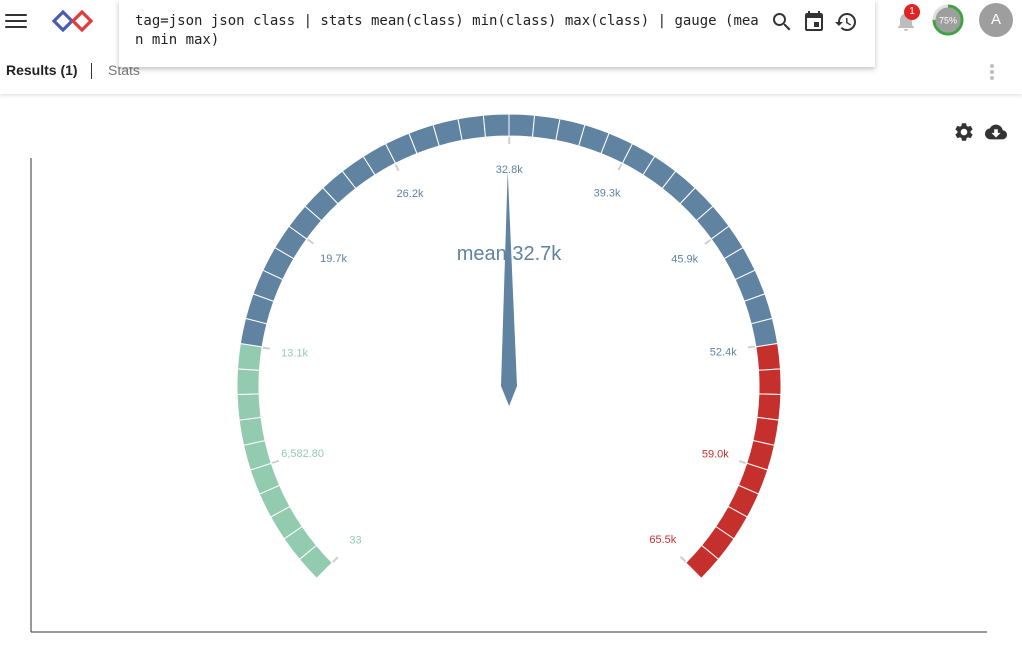  What do you see at coordinates (723, 353) in the screenshot?
I see `gauge-tick-label: 52.4k` at bounding box center [723, 353].